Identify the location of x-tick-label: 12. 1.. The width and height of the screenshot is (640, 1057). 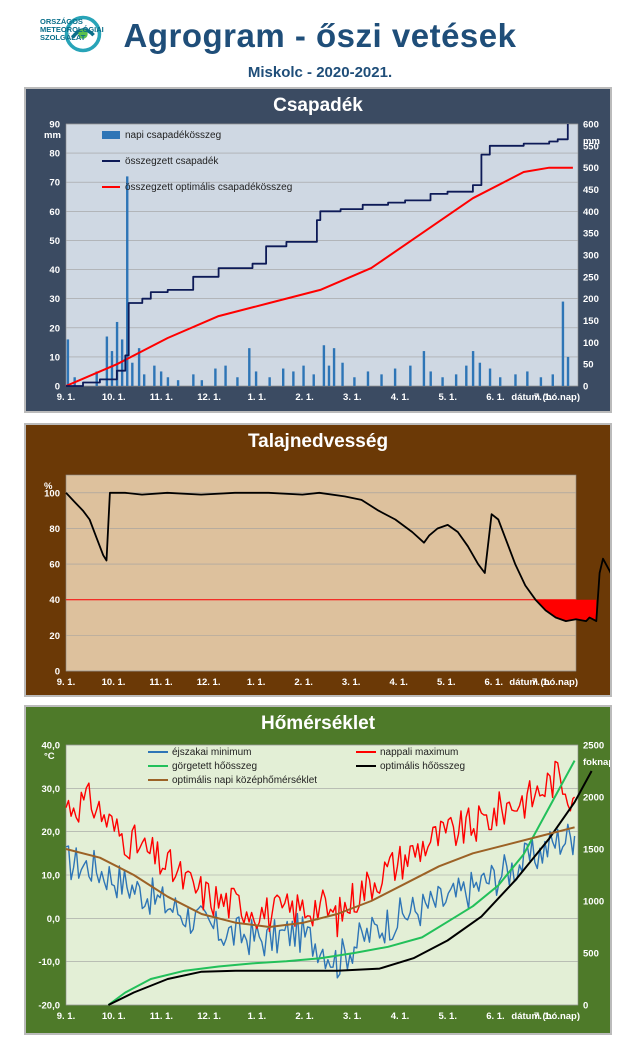
(209, 397).